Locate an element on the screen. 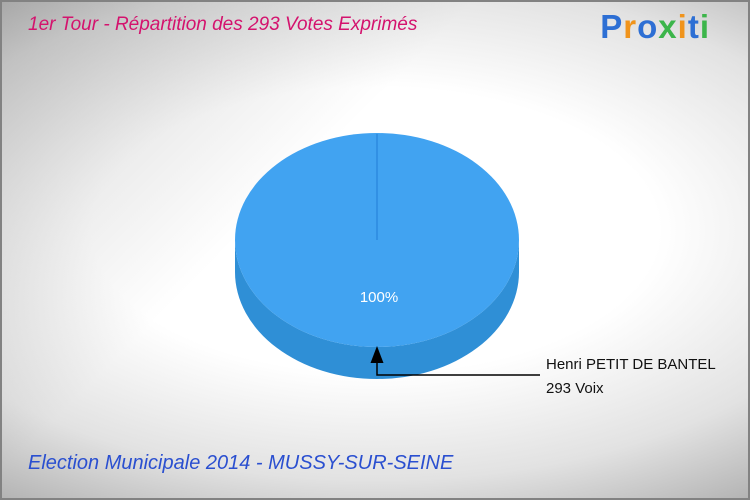 This screenshot has width=750, height=500. logo-letter: x is located at coordinates (668, 26).